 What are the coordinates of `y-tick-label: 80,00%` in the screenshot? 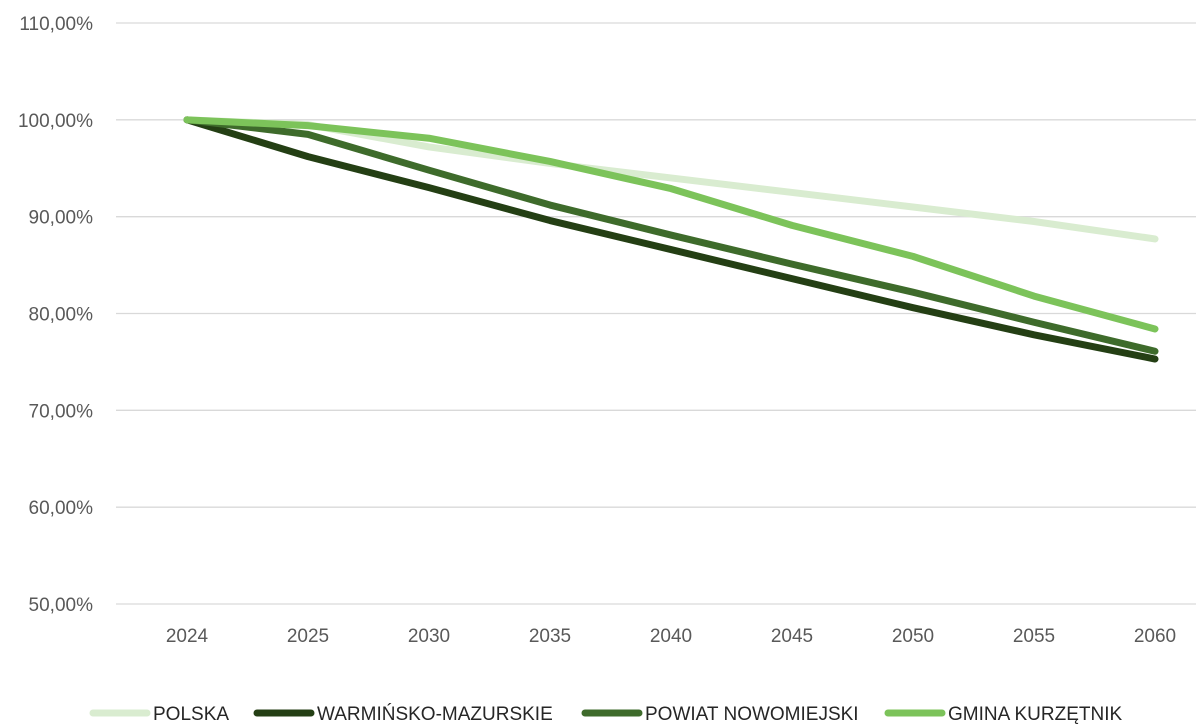 It's located at (61, 315).